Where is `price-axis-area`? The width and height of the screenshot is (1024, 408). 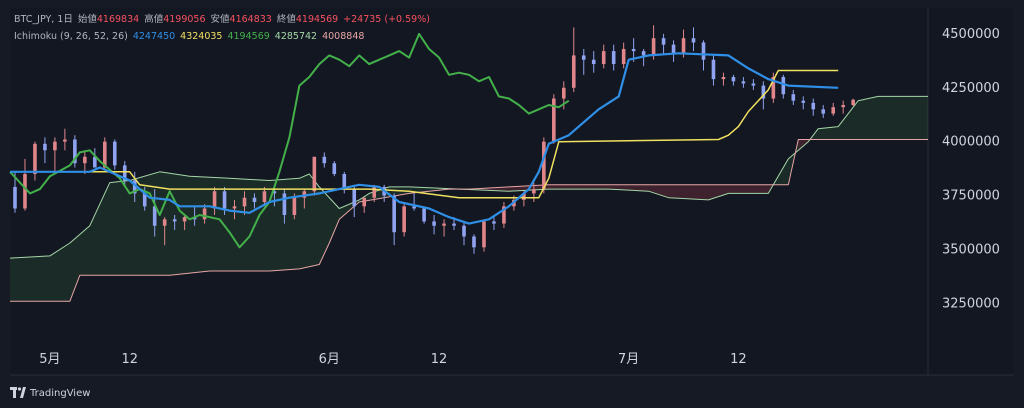 price-axis-area is located at coordinates (971, 191).